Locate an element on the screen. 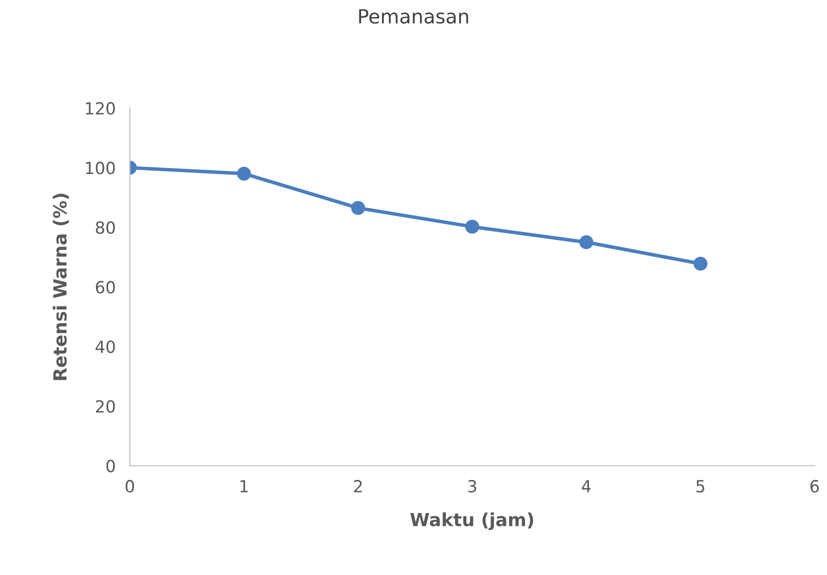 The height and width of the screenshot is (575, 827). y-tick-label: 60 is located at coordinates (105, 287).